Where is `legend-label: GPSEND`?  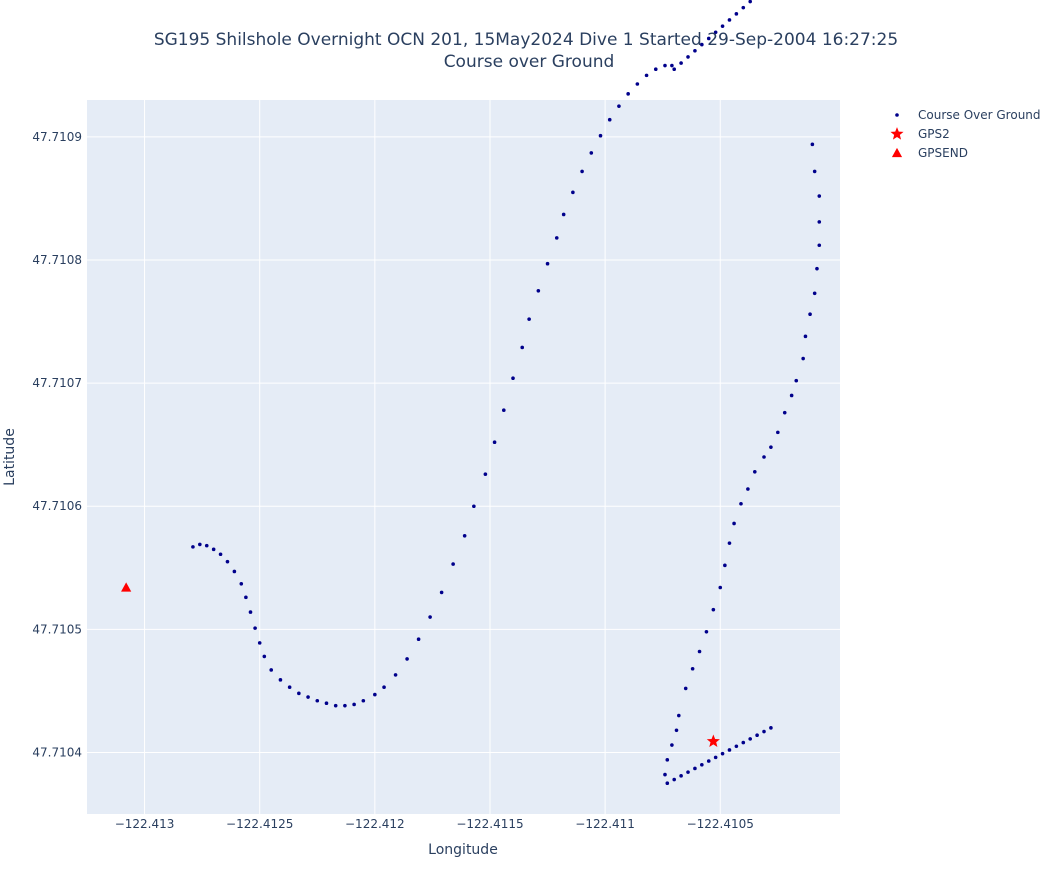 legend-label: GPSEND is located at coordinates (943, 153).